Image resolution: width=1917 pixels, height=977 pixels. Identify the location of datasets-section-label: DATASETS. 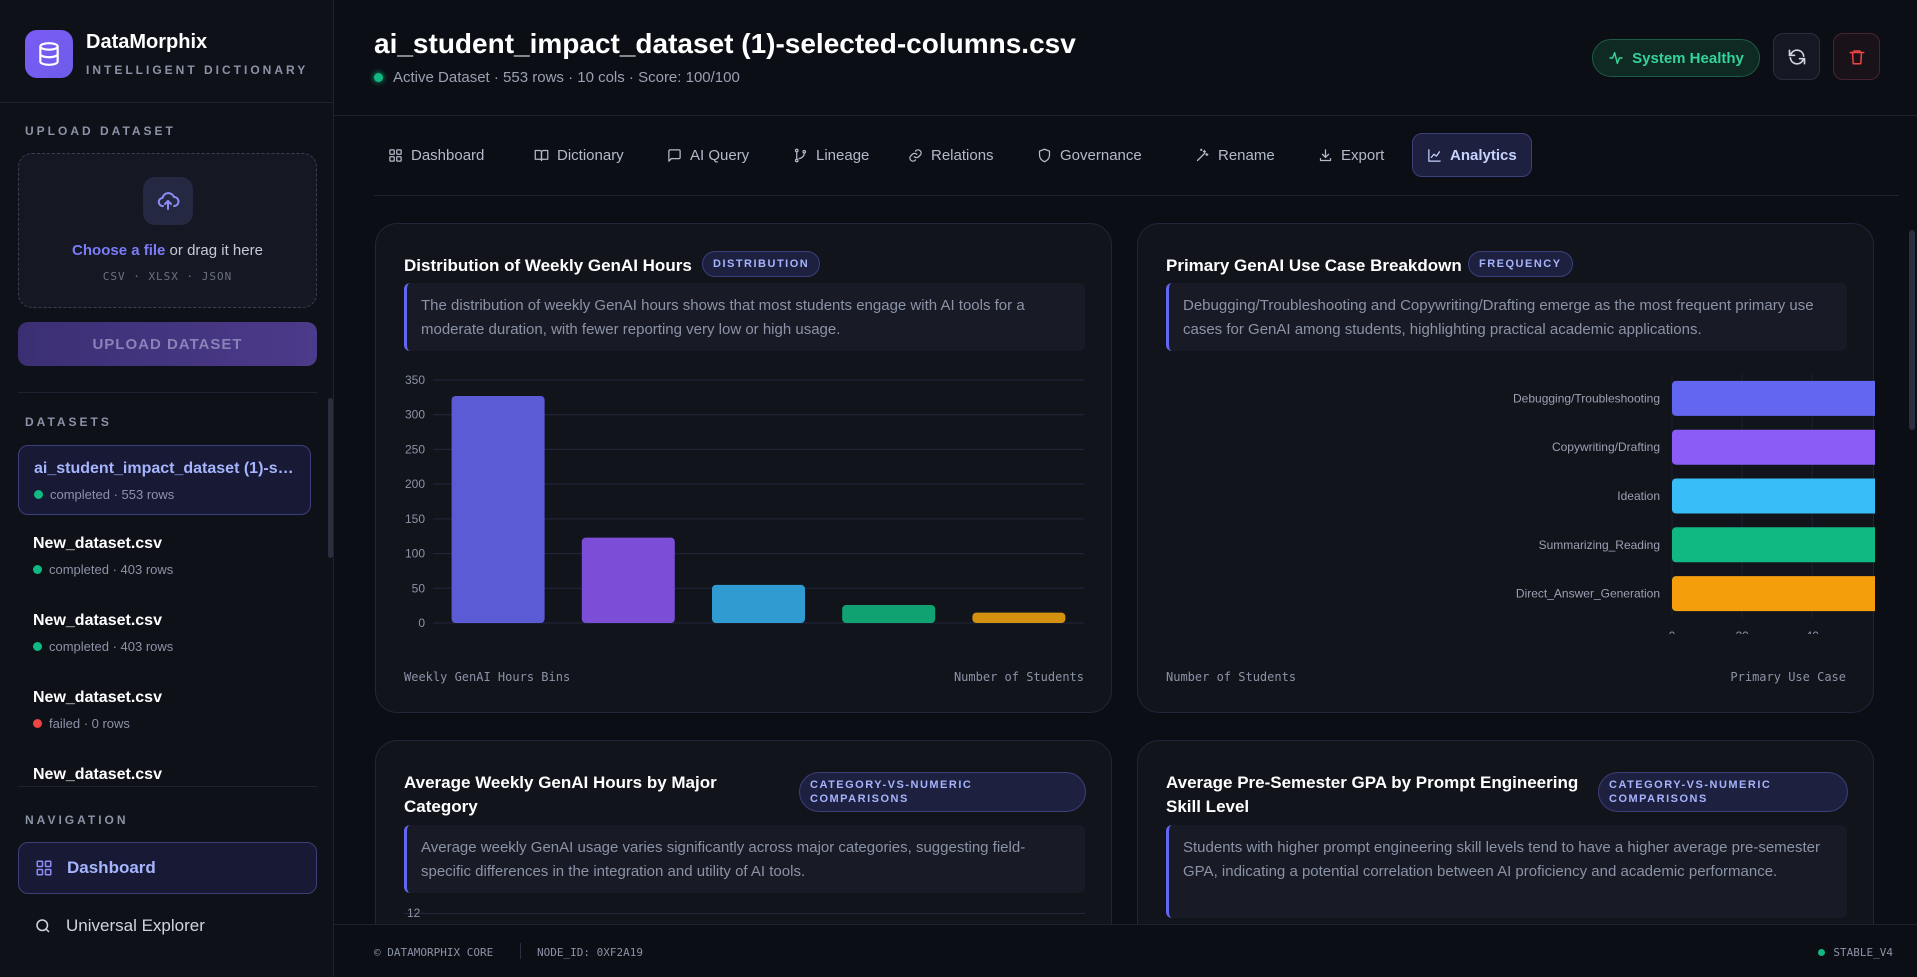
(68, 422).